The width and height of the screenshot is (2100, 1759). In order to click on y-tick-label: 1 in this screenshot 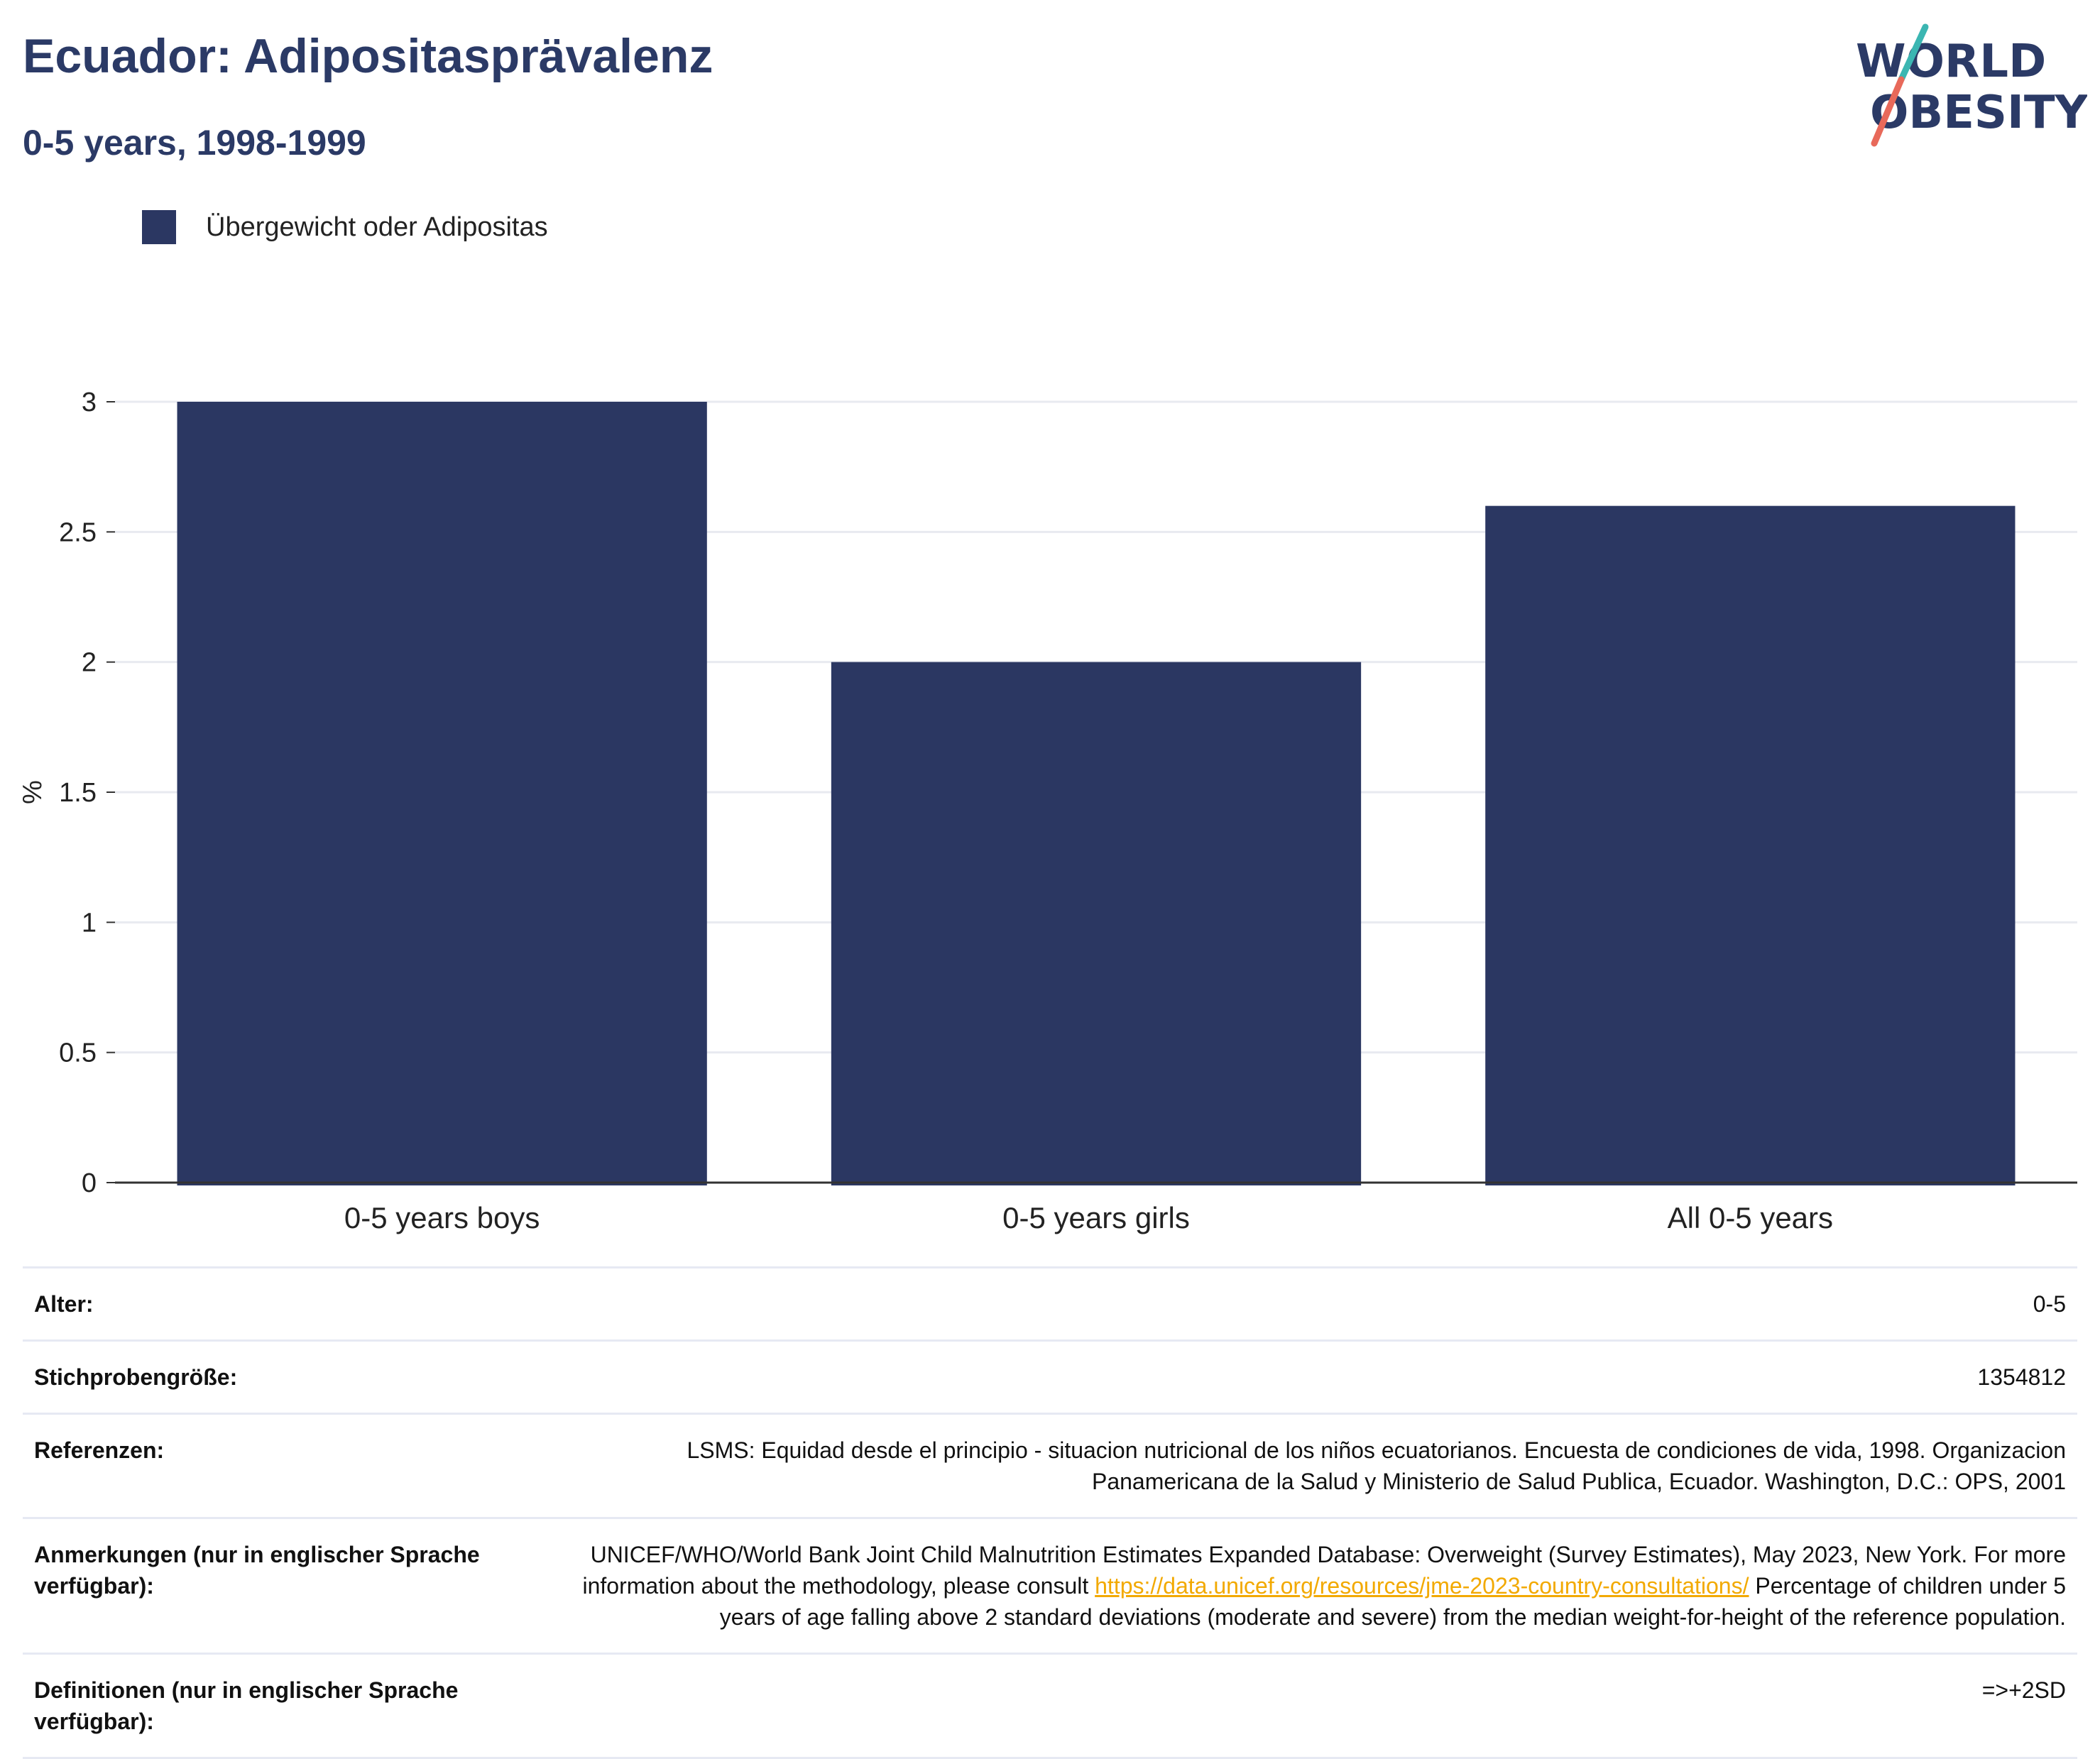, I will do `click(89, 923)`.